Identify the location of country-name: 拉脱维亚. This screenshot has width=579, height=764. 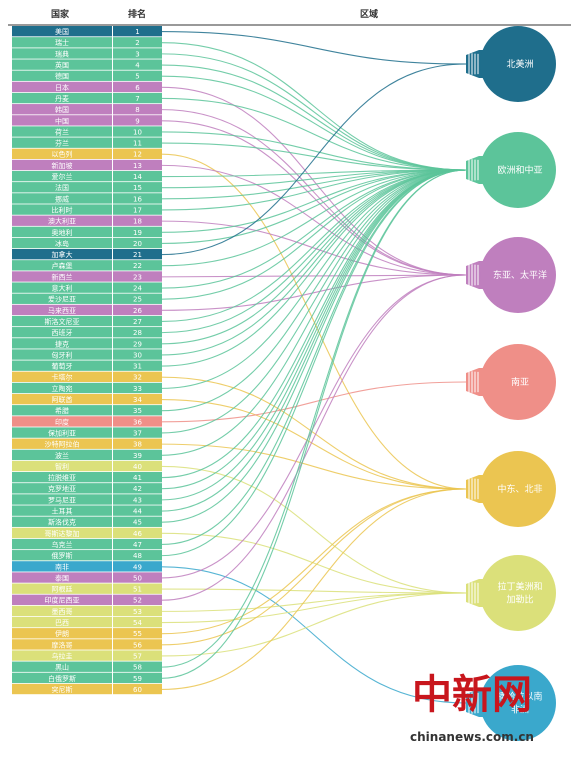
(62, 477).